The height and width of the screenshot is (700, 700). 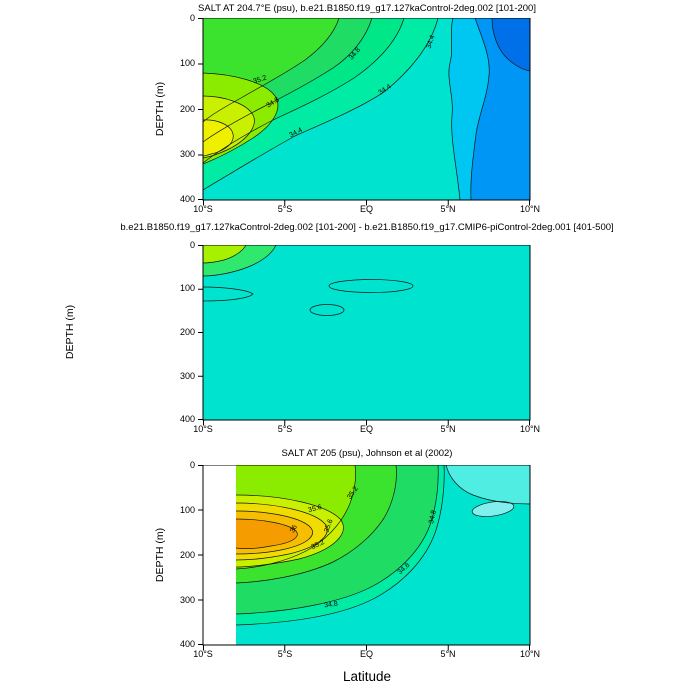 I want to click on band-lt-33.8, so click(x=511, y=44).